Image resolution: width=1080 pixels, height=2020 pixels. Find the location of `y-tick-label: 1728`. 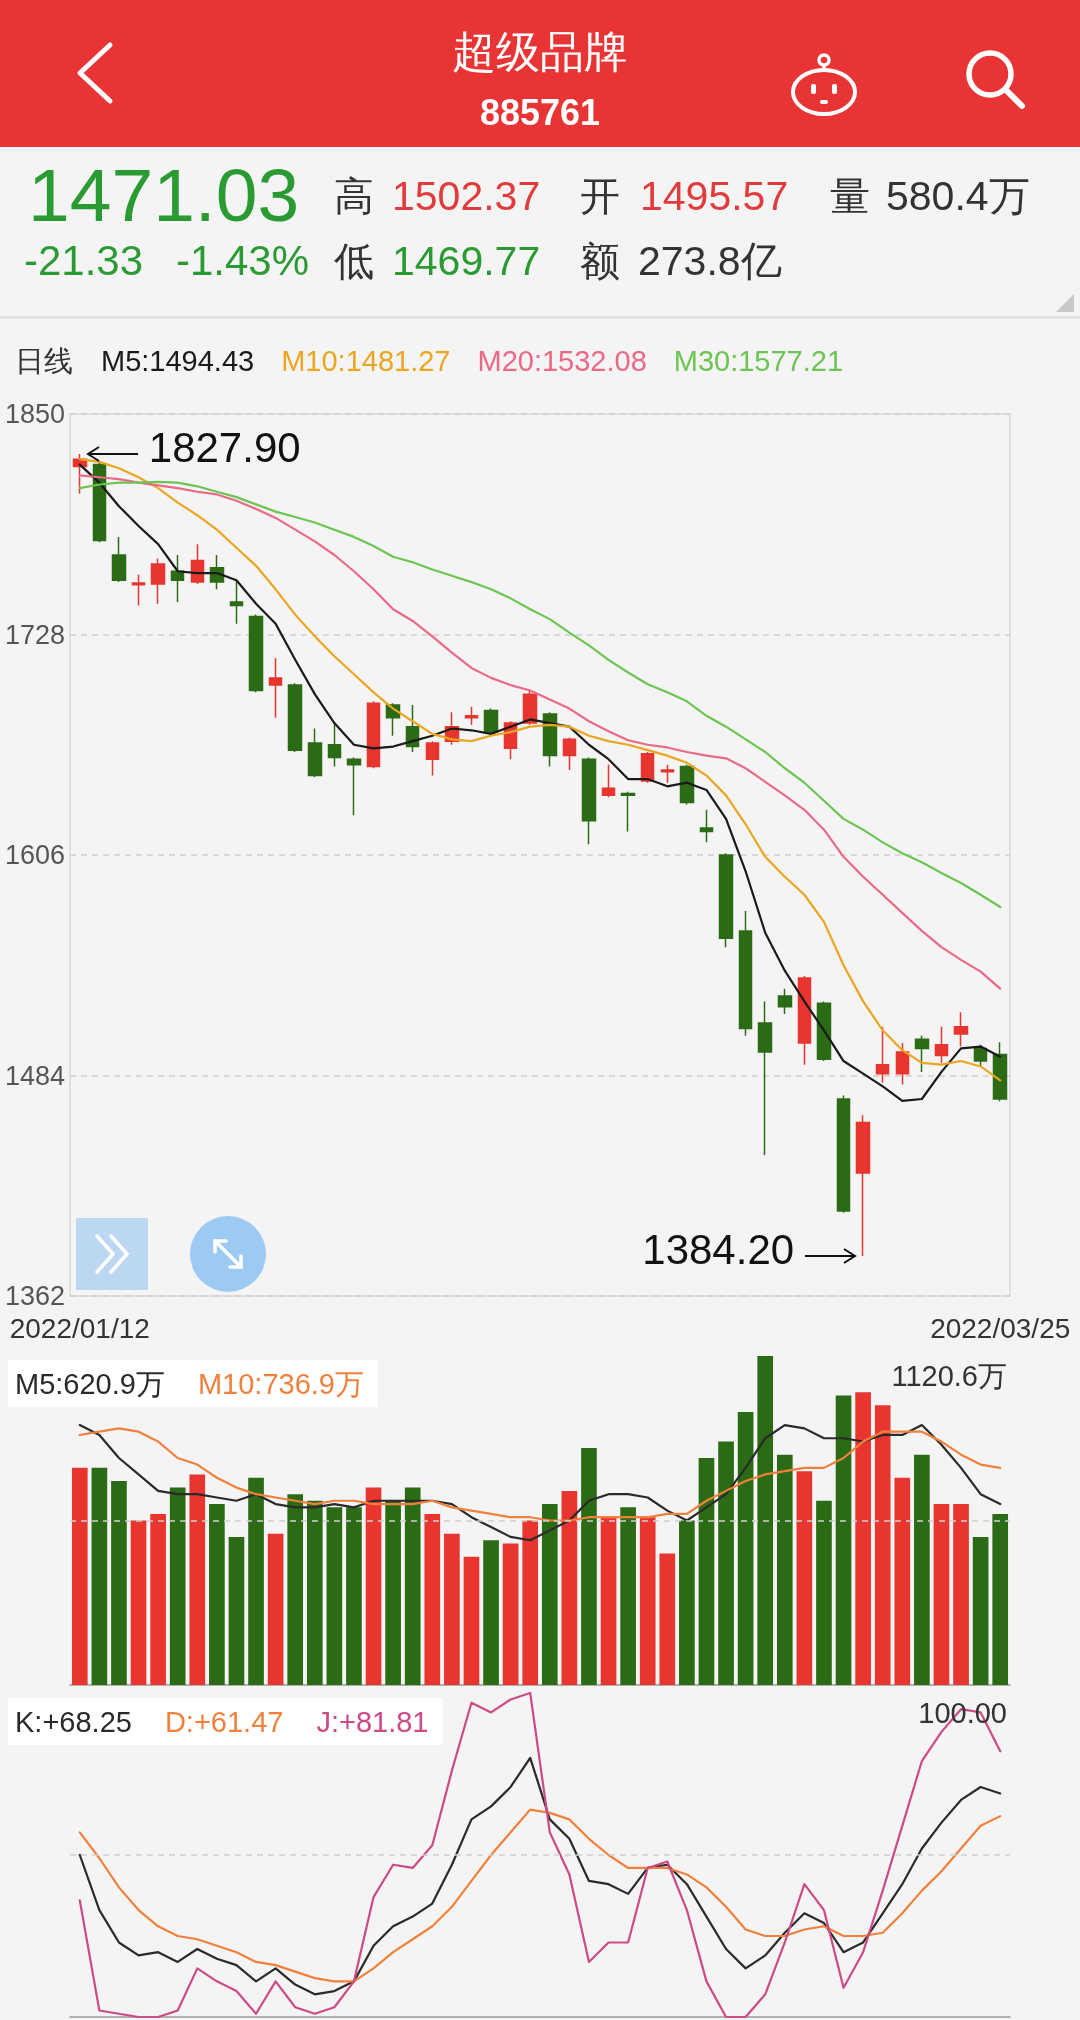

y-tick-label: 1728 is located at coordinates (34, 634).